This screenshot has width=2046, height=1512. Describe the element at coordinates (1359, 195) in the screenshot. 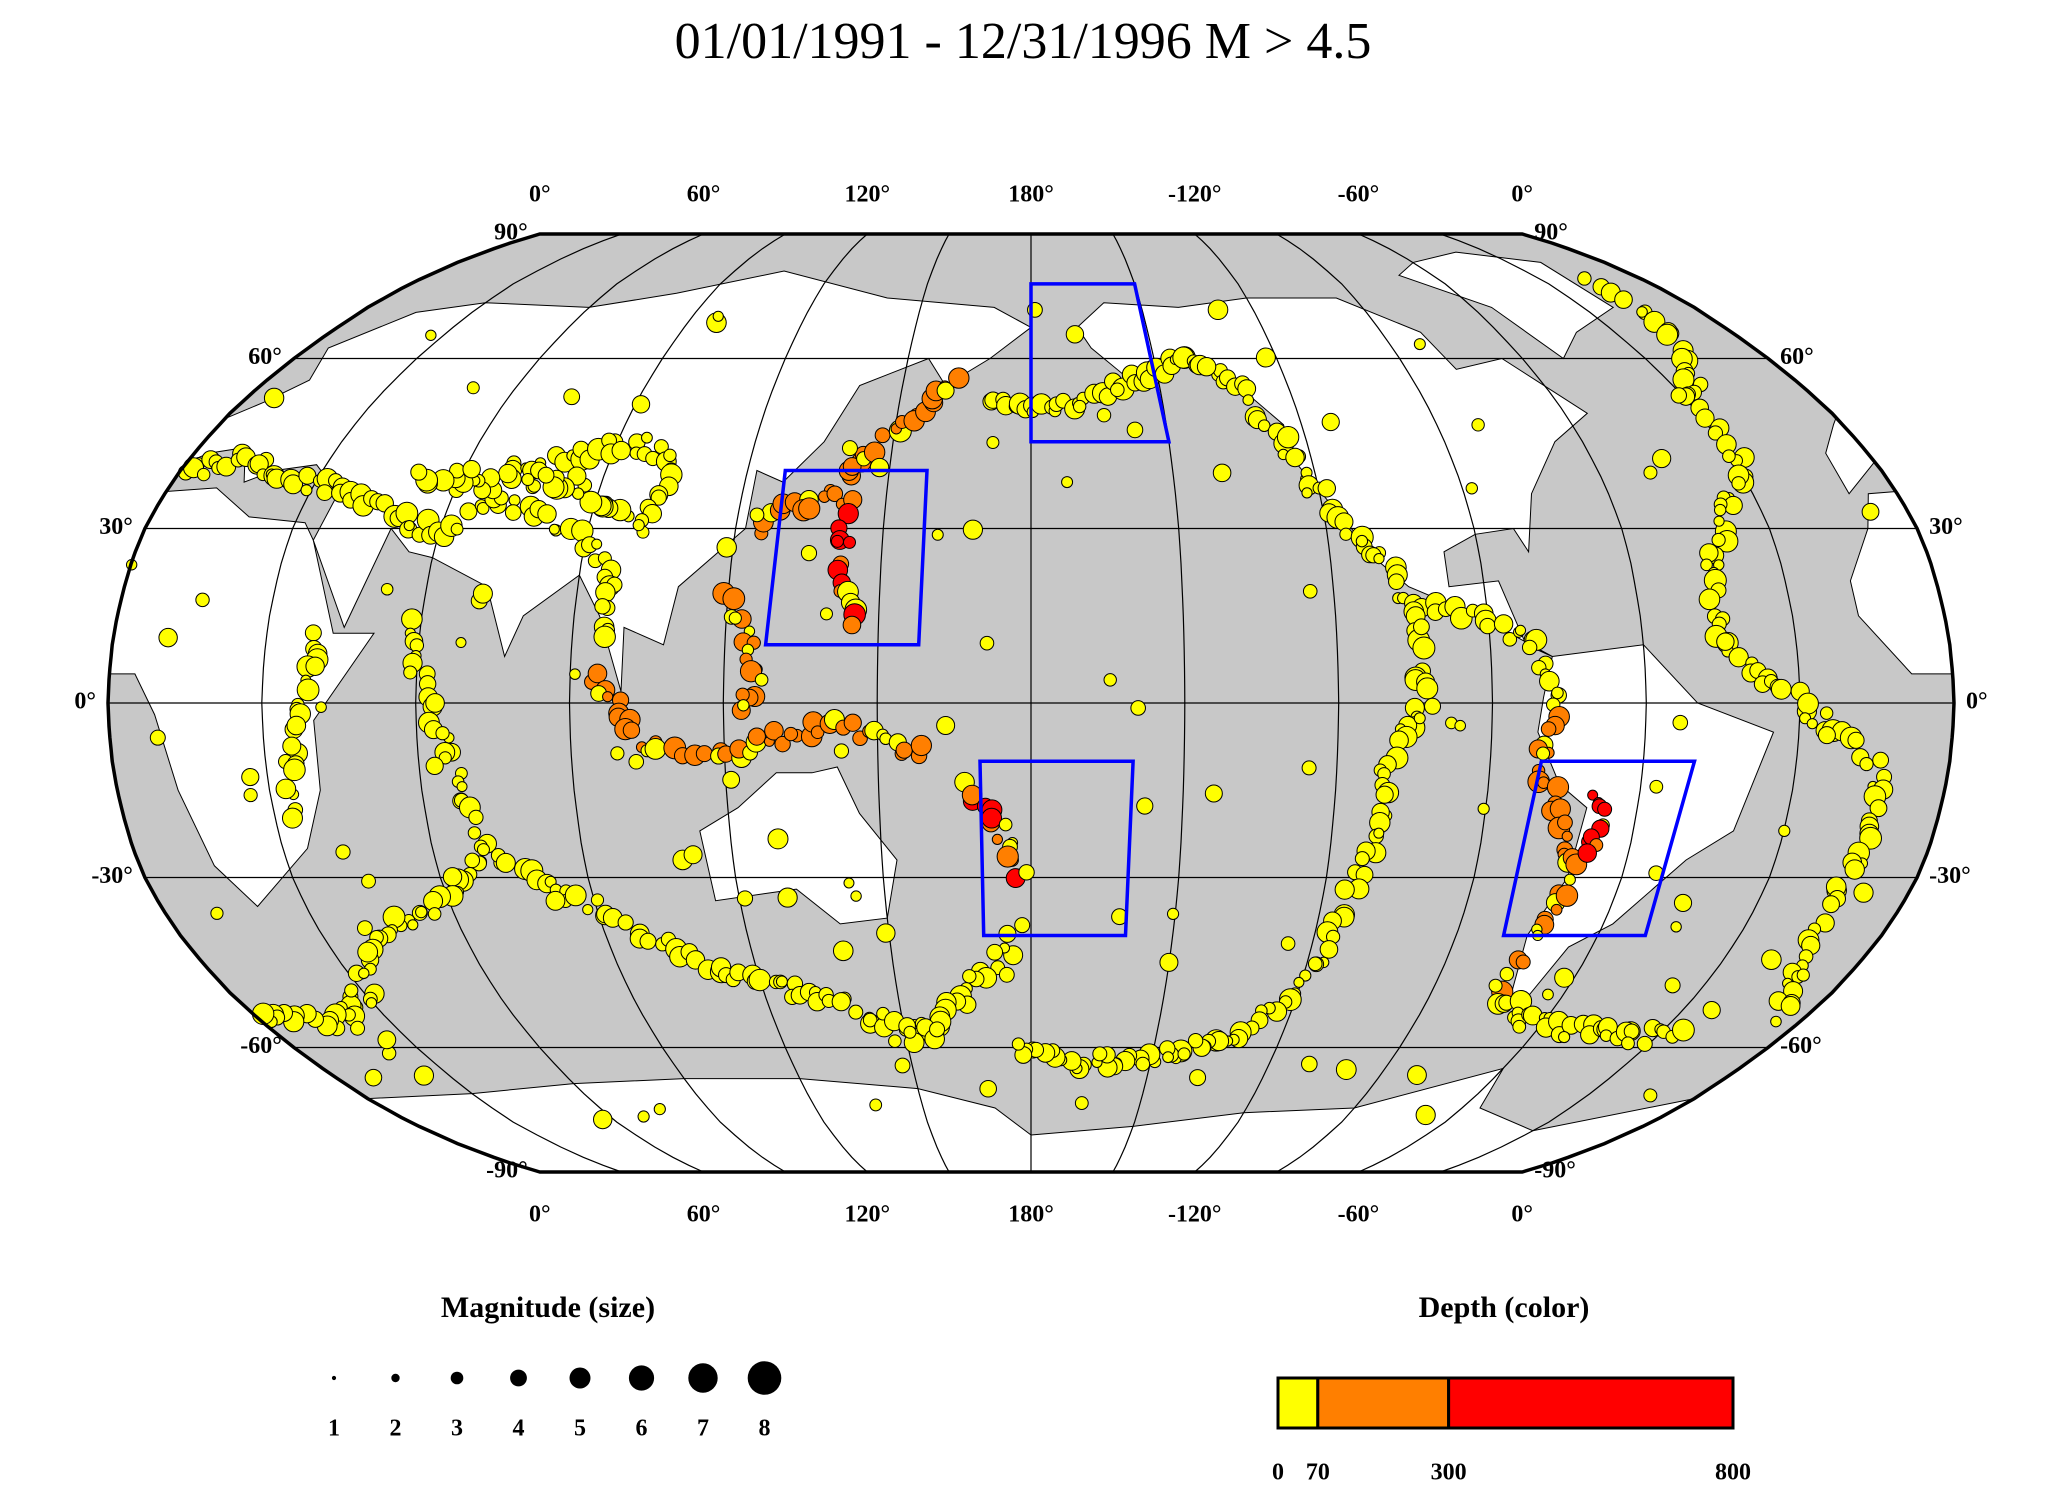

I see `longitude-label: -60°` at that location.